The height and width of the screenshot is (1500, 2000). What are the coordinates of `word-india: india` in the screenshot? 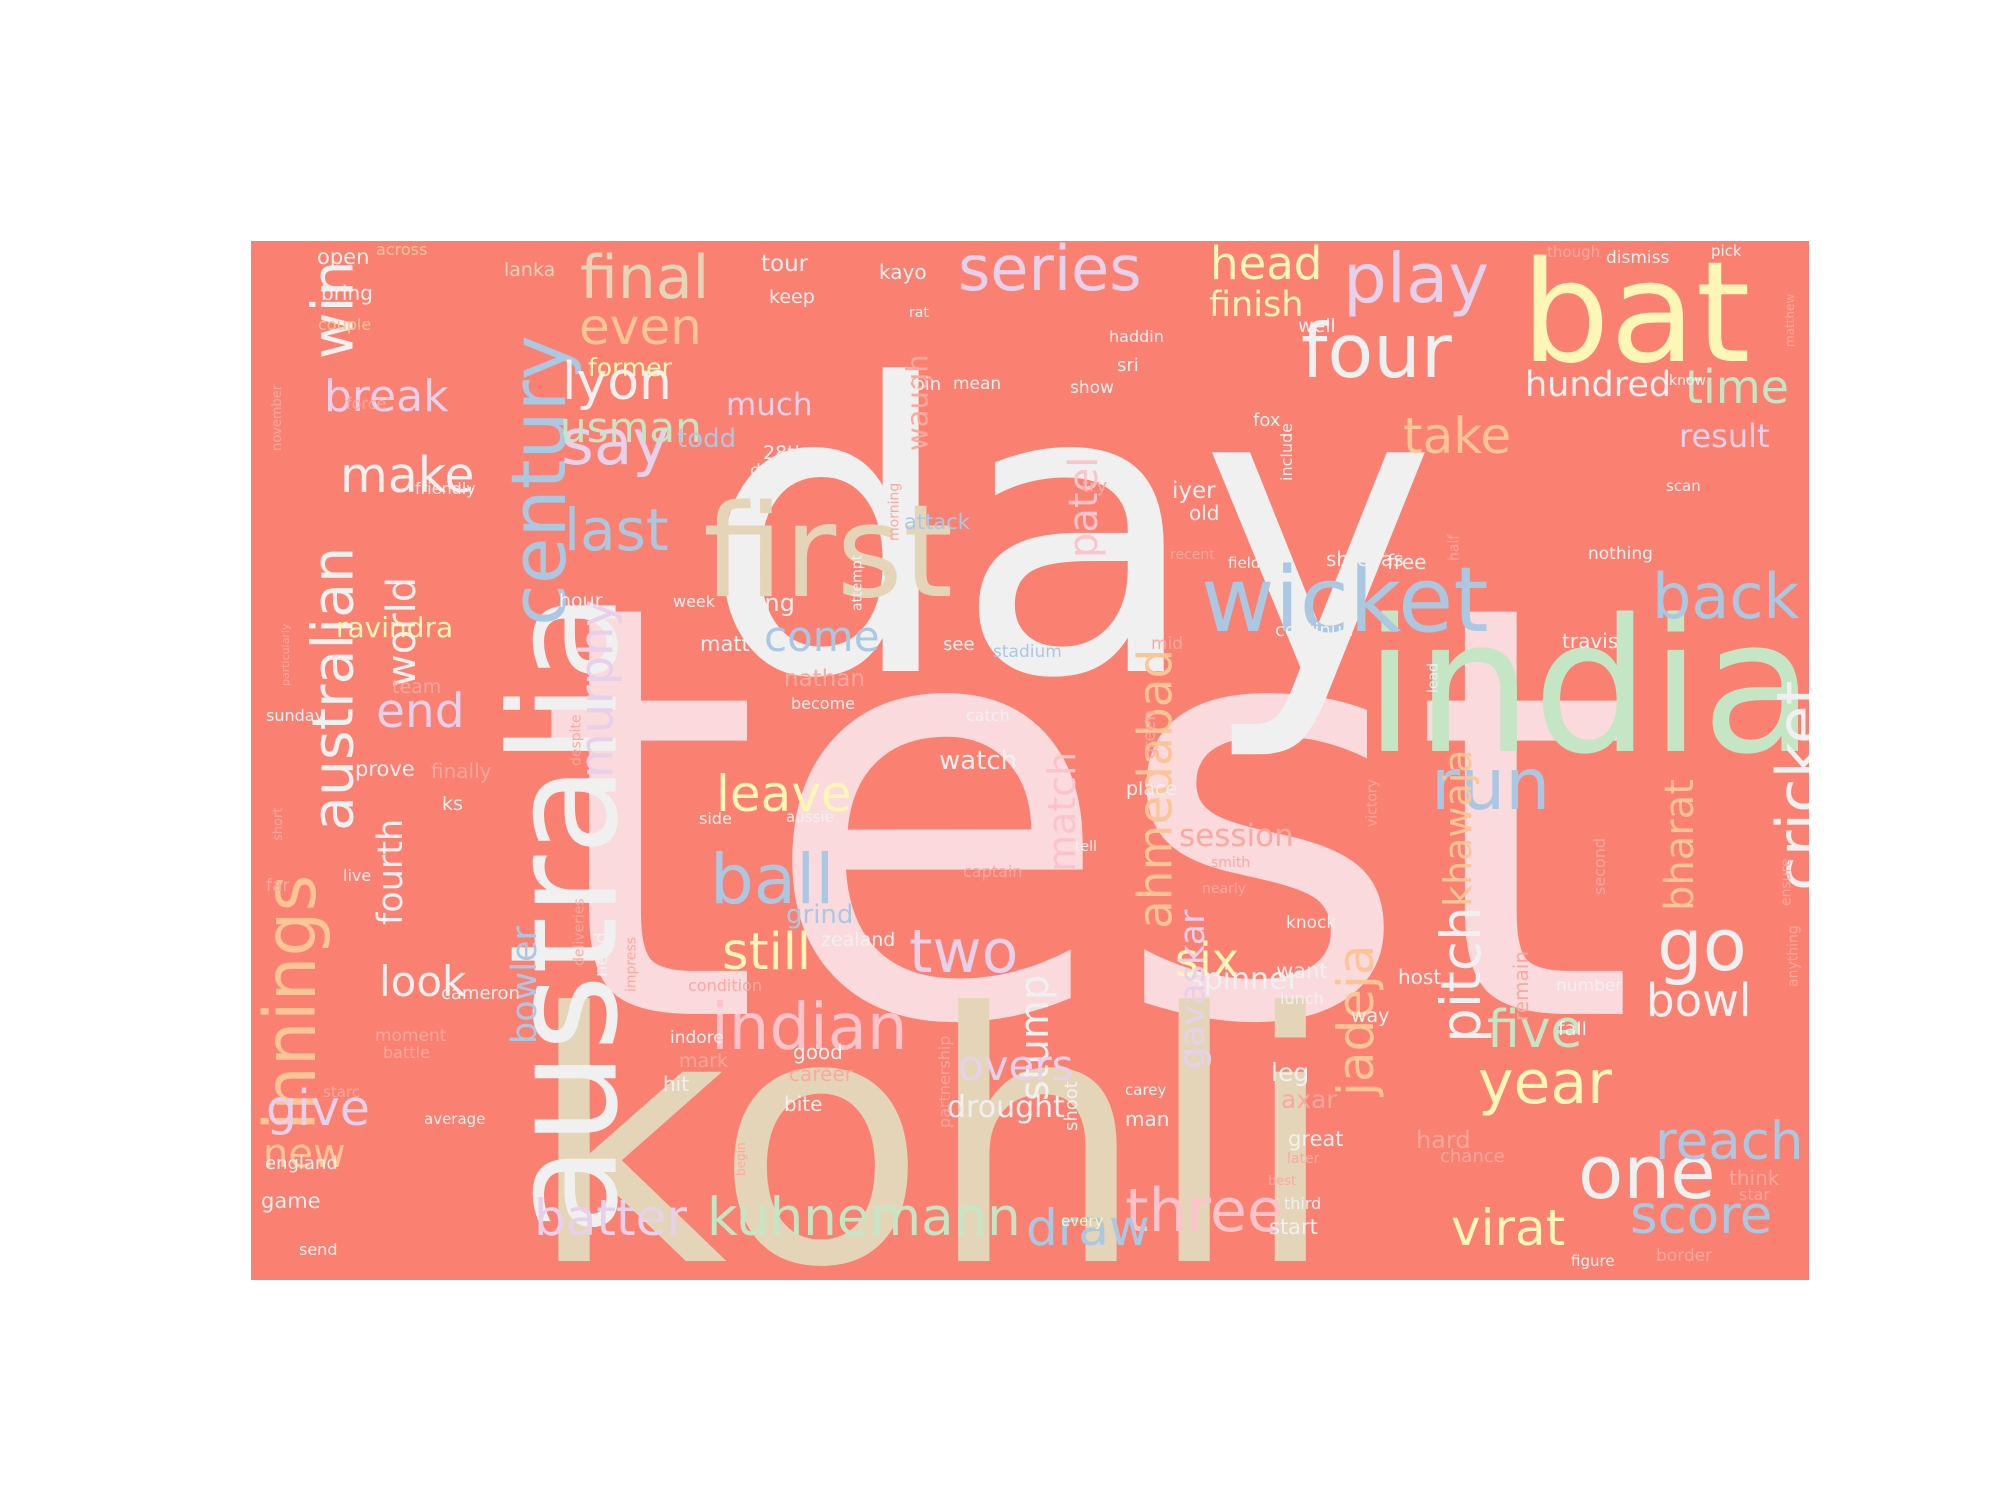 It's located at (1586, 687).